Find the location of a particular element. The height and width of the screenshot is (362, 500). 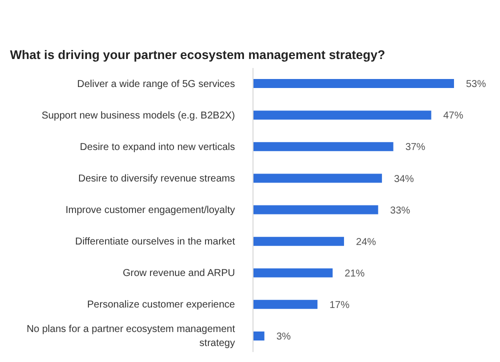

y-tick-label: Improve customer engagement/loyalty is located at coordinates (150, 210).